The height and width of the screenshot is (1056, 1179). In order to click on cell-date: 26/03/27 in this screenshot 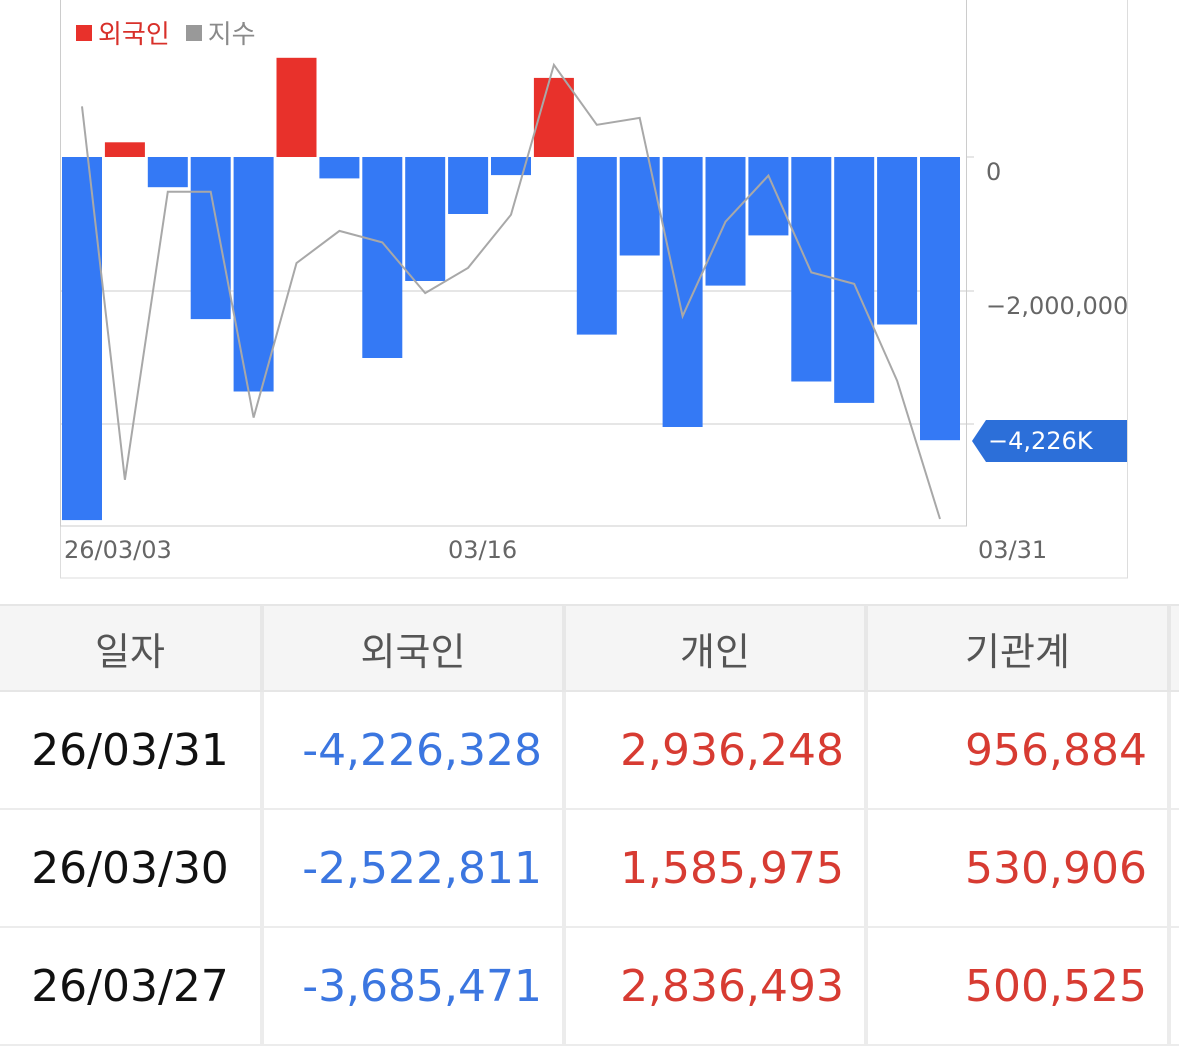, I will do `click(132, 987)`.